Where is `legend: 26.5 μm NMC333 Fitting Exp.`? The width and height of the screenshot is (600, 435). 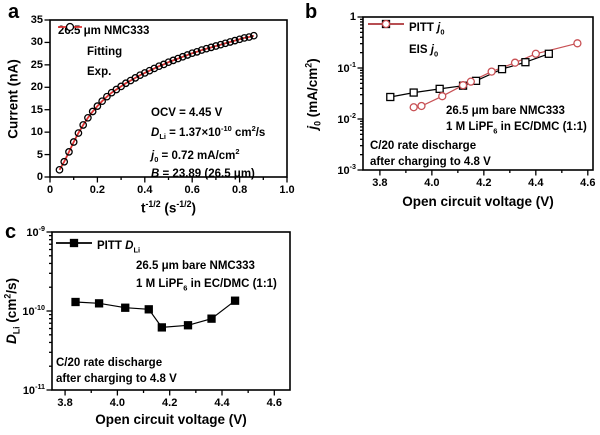 legend: 26.5 μm NMC333 Fitting Exp. is located at coordinates (103, 52).